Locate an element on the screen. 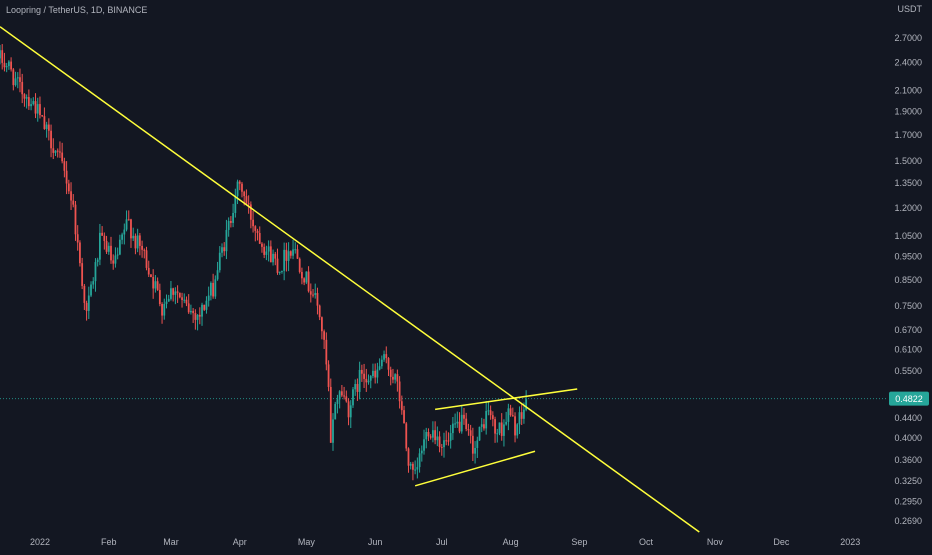 The image size is (932, 555). last-price-label: 0.4822 is located at coordinates (909, 399).